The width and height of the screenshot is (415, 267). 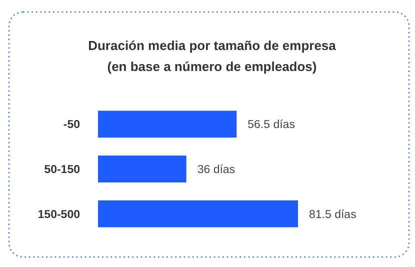 What do you see at coordinates (333, 214) in the screenshot?
I see `data-label: 81.5 días` at bounding box center [333, 214].